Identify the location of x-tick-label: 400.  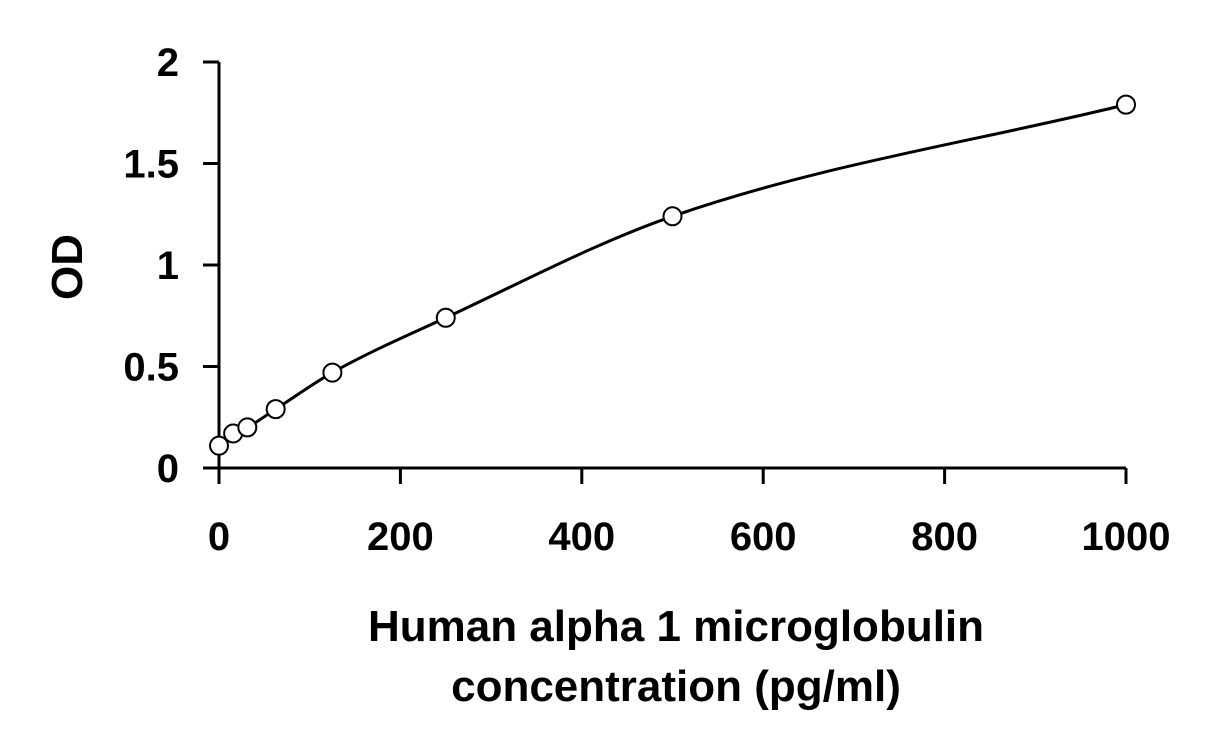
(581, 537).